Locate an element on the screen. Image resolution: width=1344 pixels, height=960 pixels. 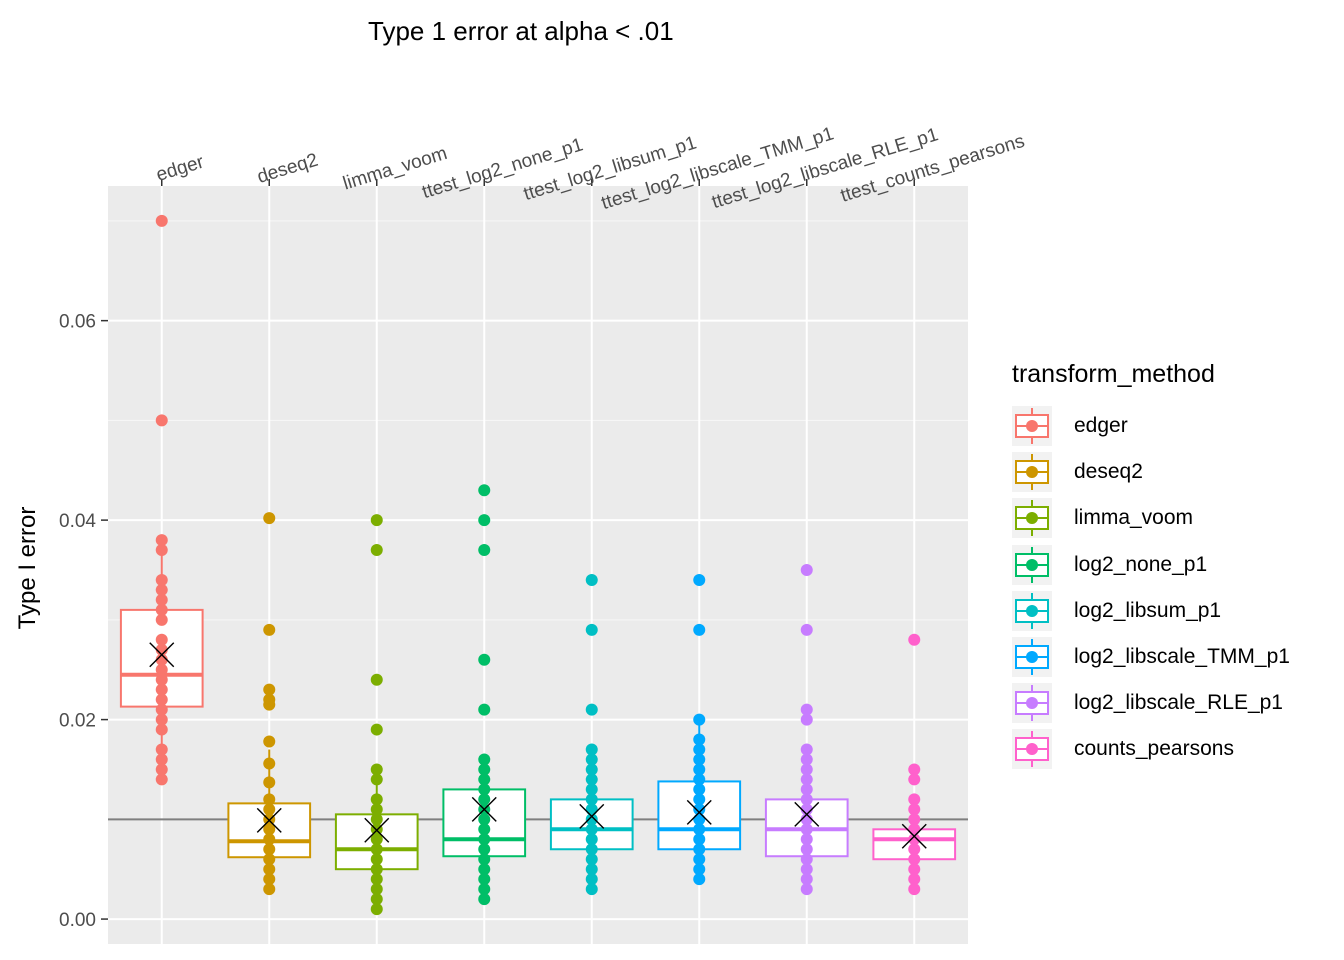
y-axis-label: Type I error is located at coordinates (27, 568).